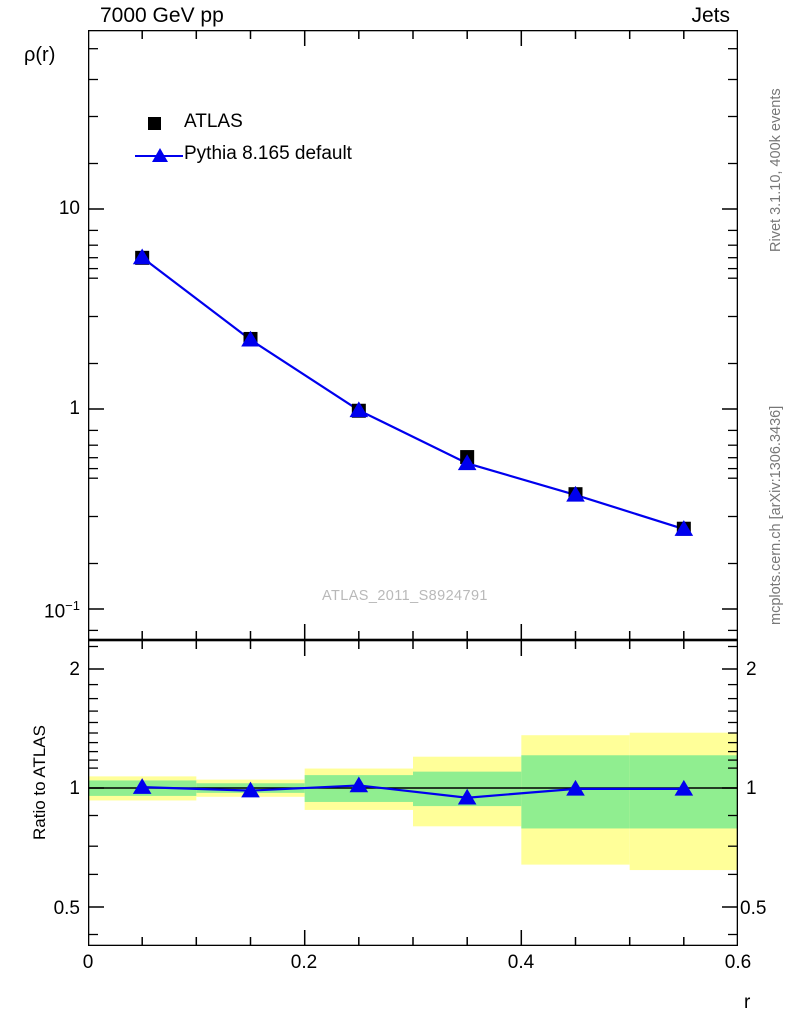  Describe the element at coordinates (93, 340) in the screenshot. I see `main-y-minor-ticks` at that location.